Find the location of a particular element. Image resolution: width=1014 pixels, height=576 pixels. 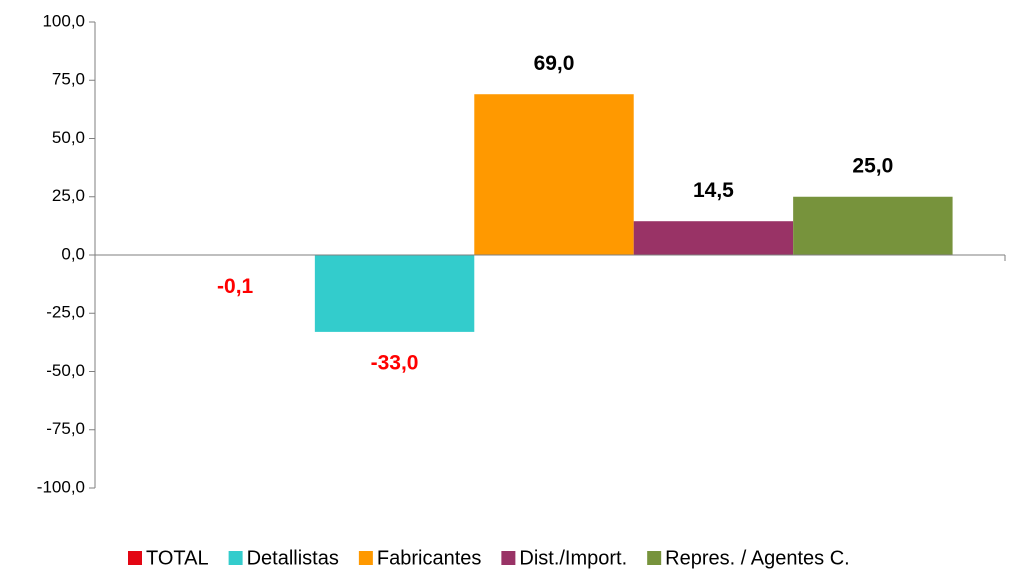

legend-label: TOTAL is located at coordinates (177, 558).